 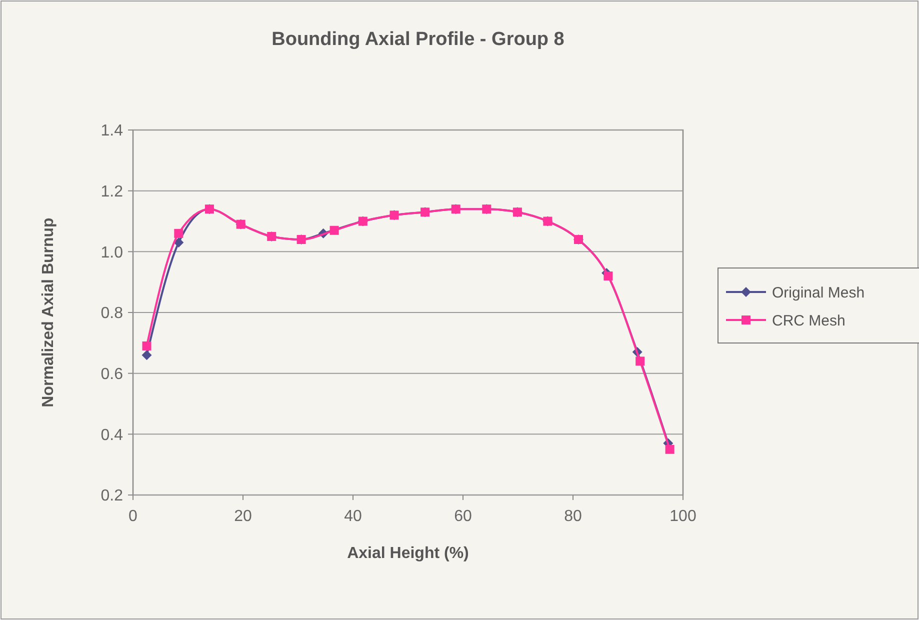 What do you see at coordinates (112, 496) in the screenshot?
I see `y-tick-label: 0.2` at bounding box center [112, 496].